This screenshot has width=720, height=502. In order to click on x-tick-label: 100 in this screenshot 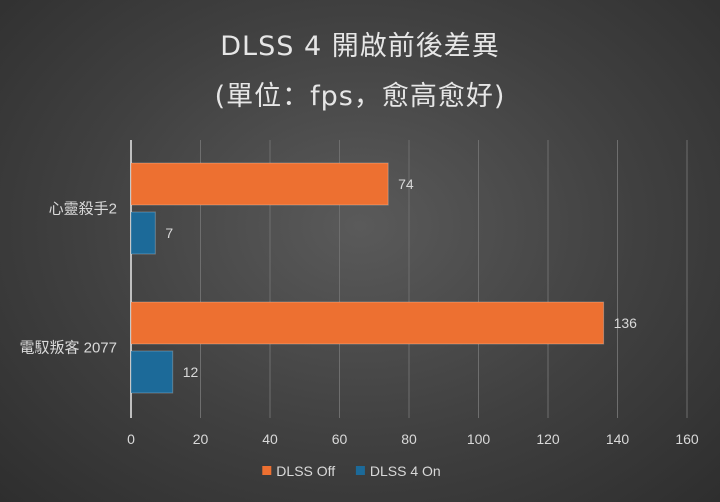, I will do `click(479, 439)`.